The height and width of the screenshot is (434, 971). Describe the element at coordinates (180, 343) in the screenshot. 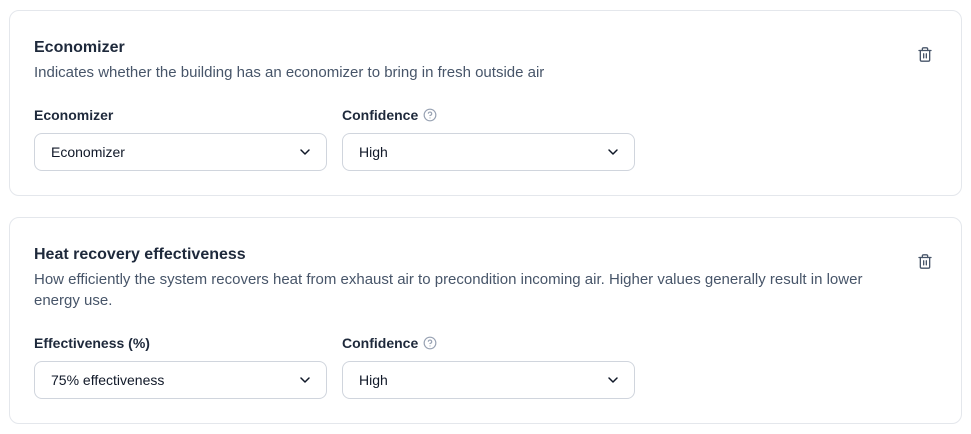

I see `field-label: Effectiveness (%)` at that location.